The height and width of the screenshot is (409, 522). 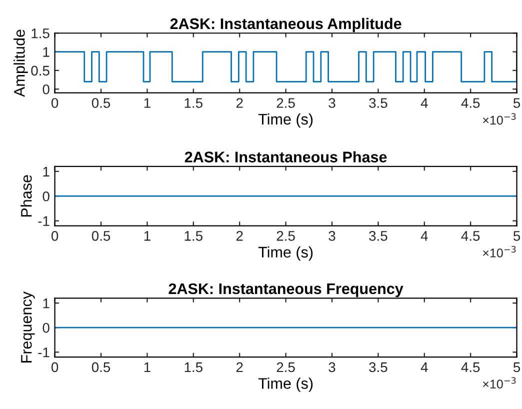 What do you see at coordinates (286, 290) in the screenshot?
I see `chart-title: 2ASK: Instantaneous Frequency` at bounding box center [286, 290].